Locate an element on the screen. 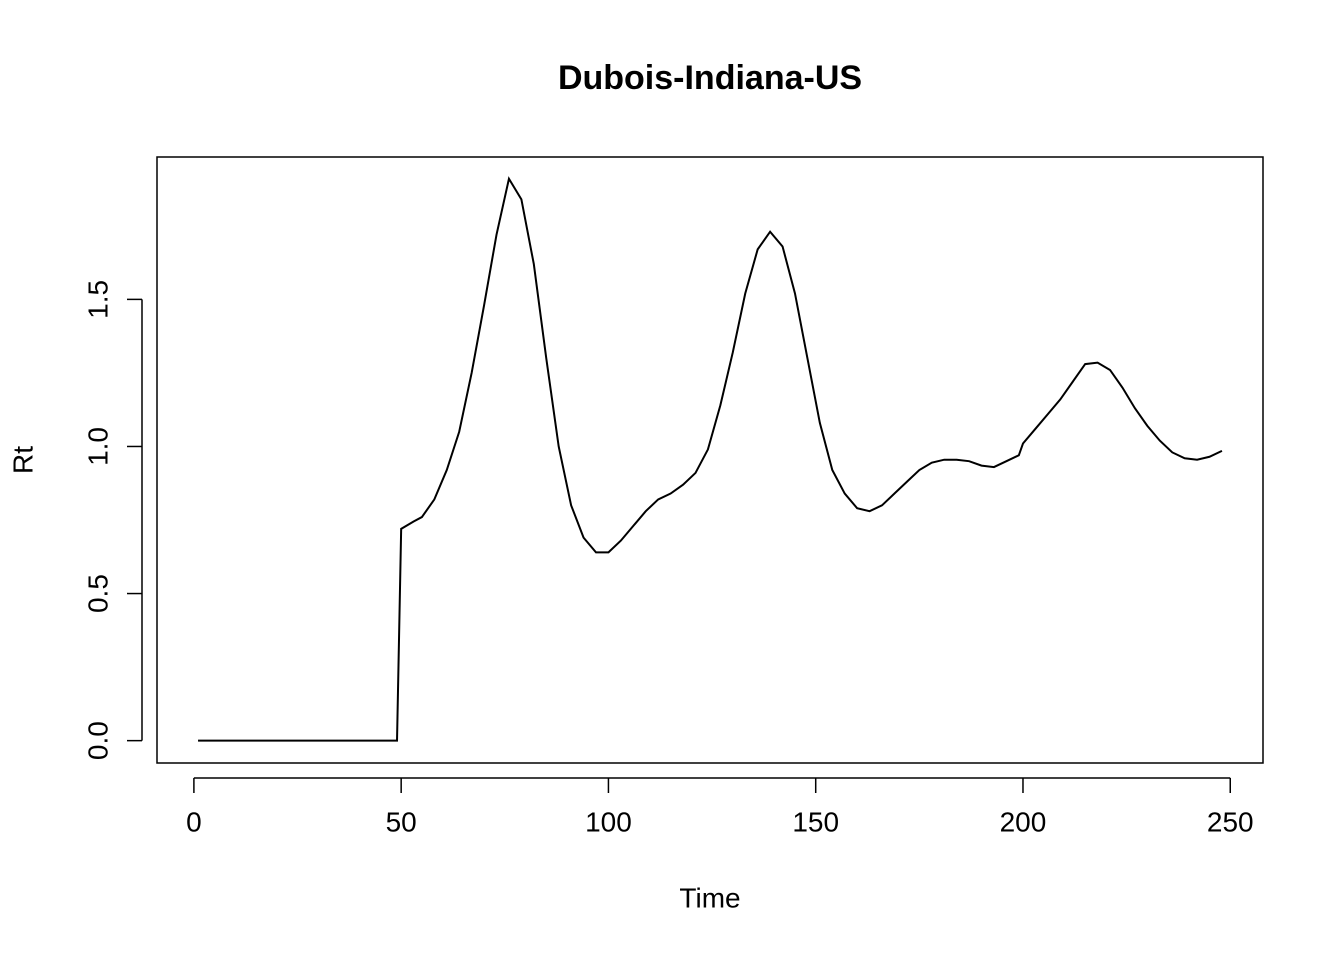 The width and height of the screenshot is (1344, 965). y-tick-label: 1.0 is located at coordinates (97, 446).